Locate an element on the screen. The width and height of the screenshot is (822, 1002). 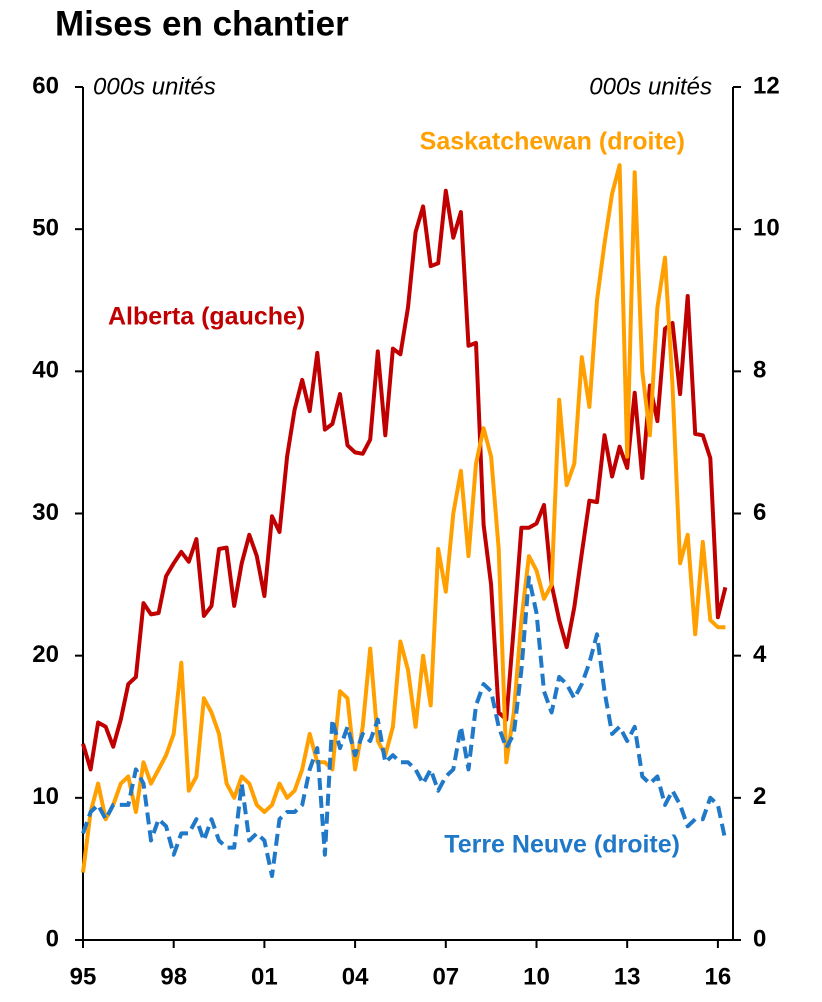
y-tick-label: 30 is located at coordinates (45, 512).